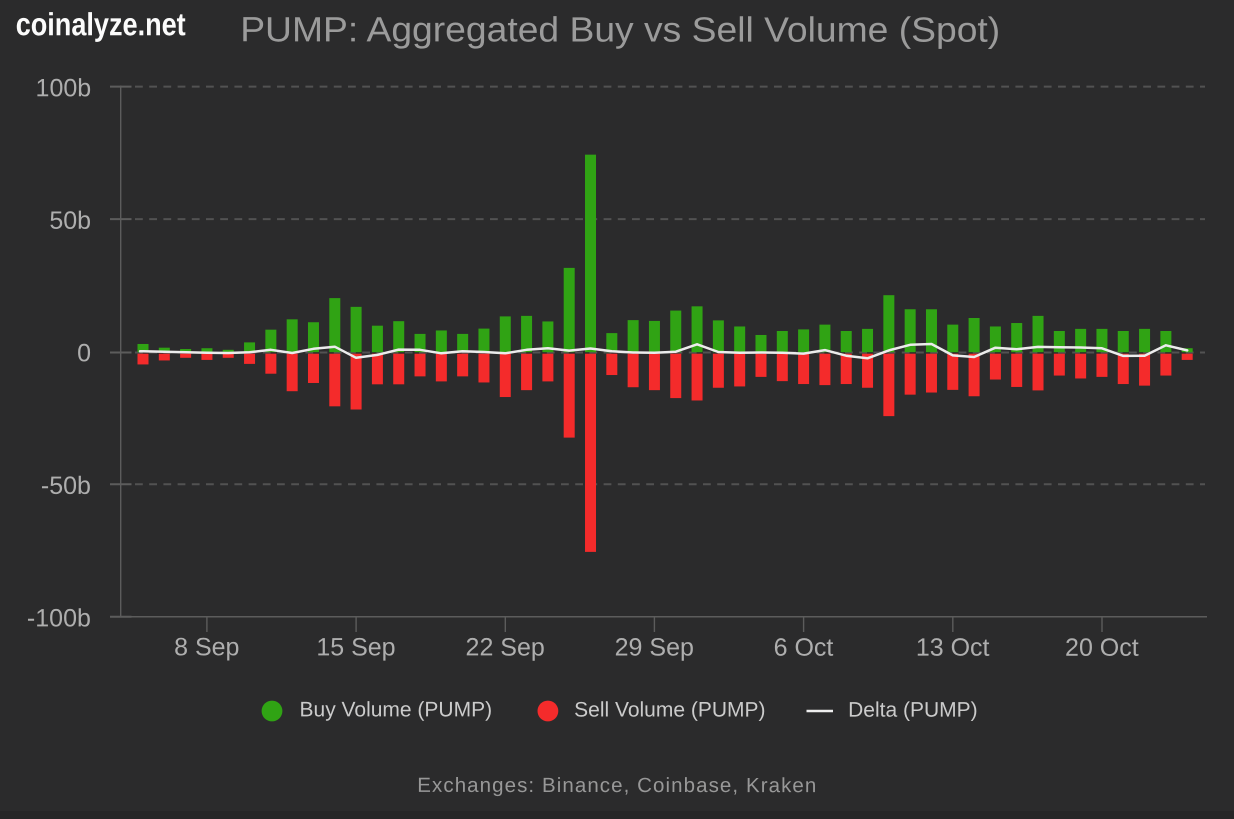 The image size is (1234, 819). I want to click on svg-text: -100b, so click(59, 618).